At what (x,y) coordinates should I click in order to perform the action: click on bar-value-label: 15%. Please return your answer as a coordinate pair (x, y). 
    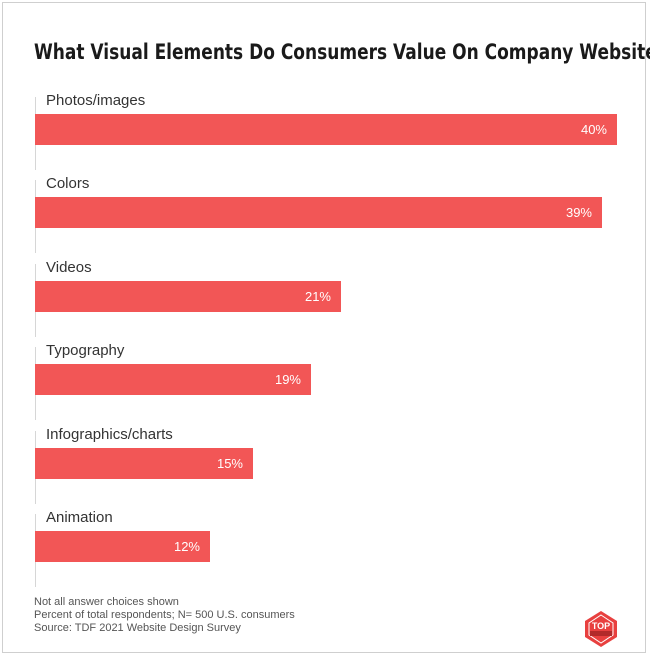
    Looking at the image, I should click on (229, 463).